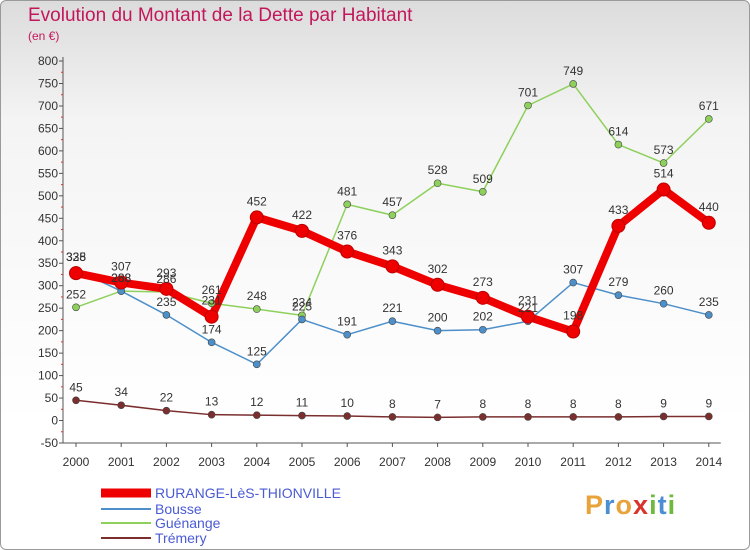 This screenshot has width=750, height=550. Describe the element at coordinates (482, 462) in the screenshot. I see `x-tick-label: 2009` at that location.